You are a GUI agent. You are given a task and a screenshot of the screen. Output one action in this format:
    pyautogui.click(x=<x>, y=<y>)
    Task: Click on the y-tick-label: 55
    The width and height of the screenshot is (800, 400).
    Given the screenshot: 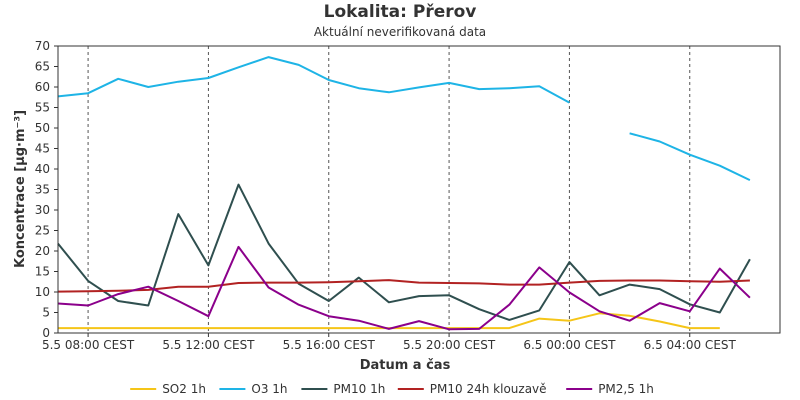 What is the action you would take?
    pyautogui.click(x=42, y=108)
    